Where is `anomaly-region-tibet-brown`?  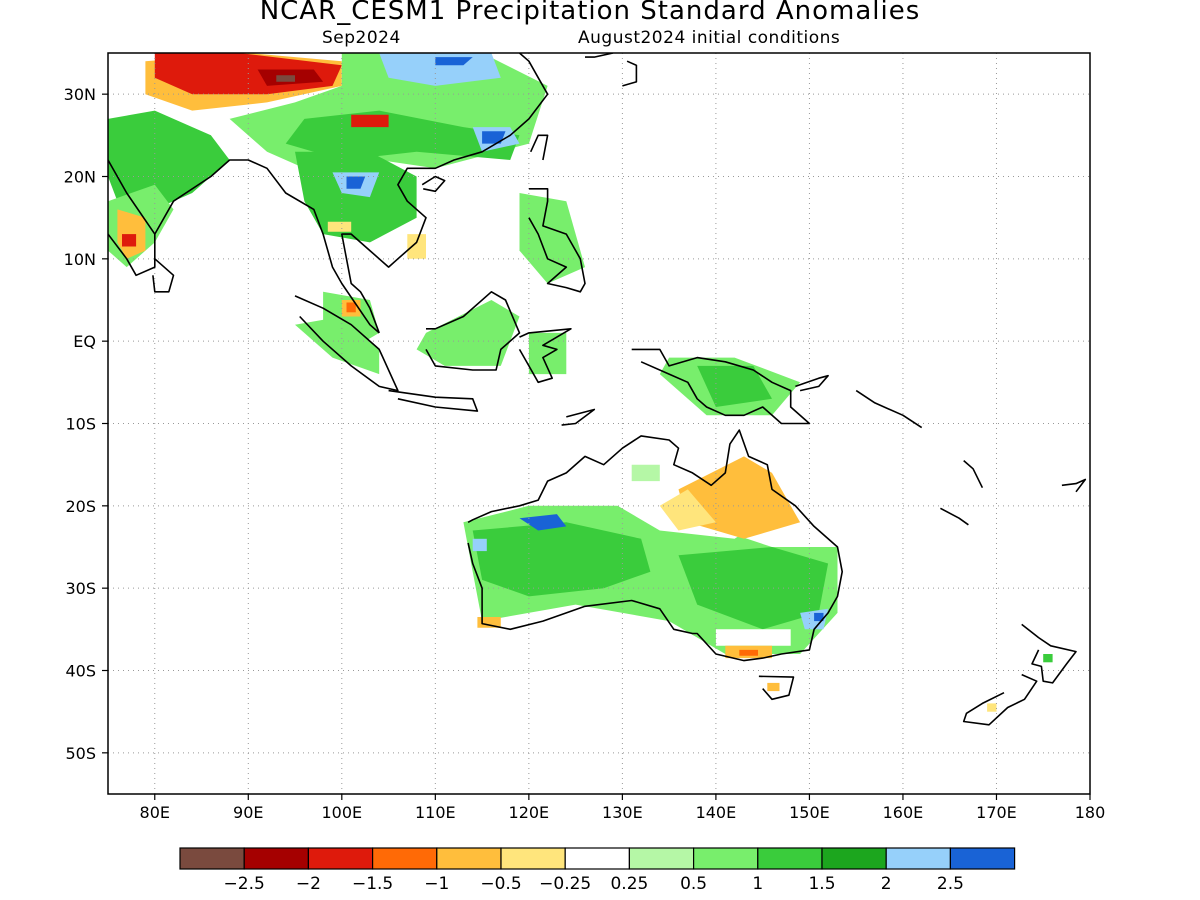 anomaly-region-tibet-brown is located at coordinates (285, 78).